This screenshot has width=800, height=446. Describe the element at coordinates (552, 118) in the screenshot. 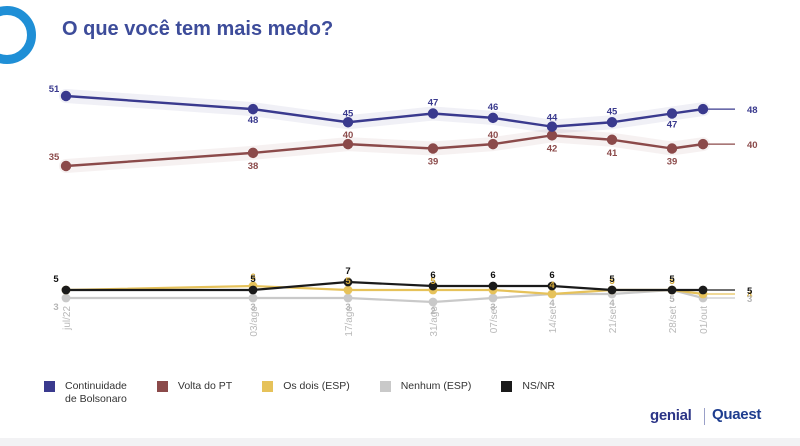

I see `data-label: 44` at that location.